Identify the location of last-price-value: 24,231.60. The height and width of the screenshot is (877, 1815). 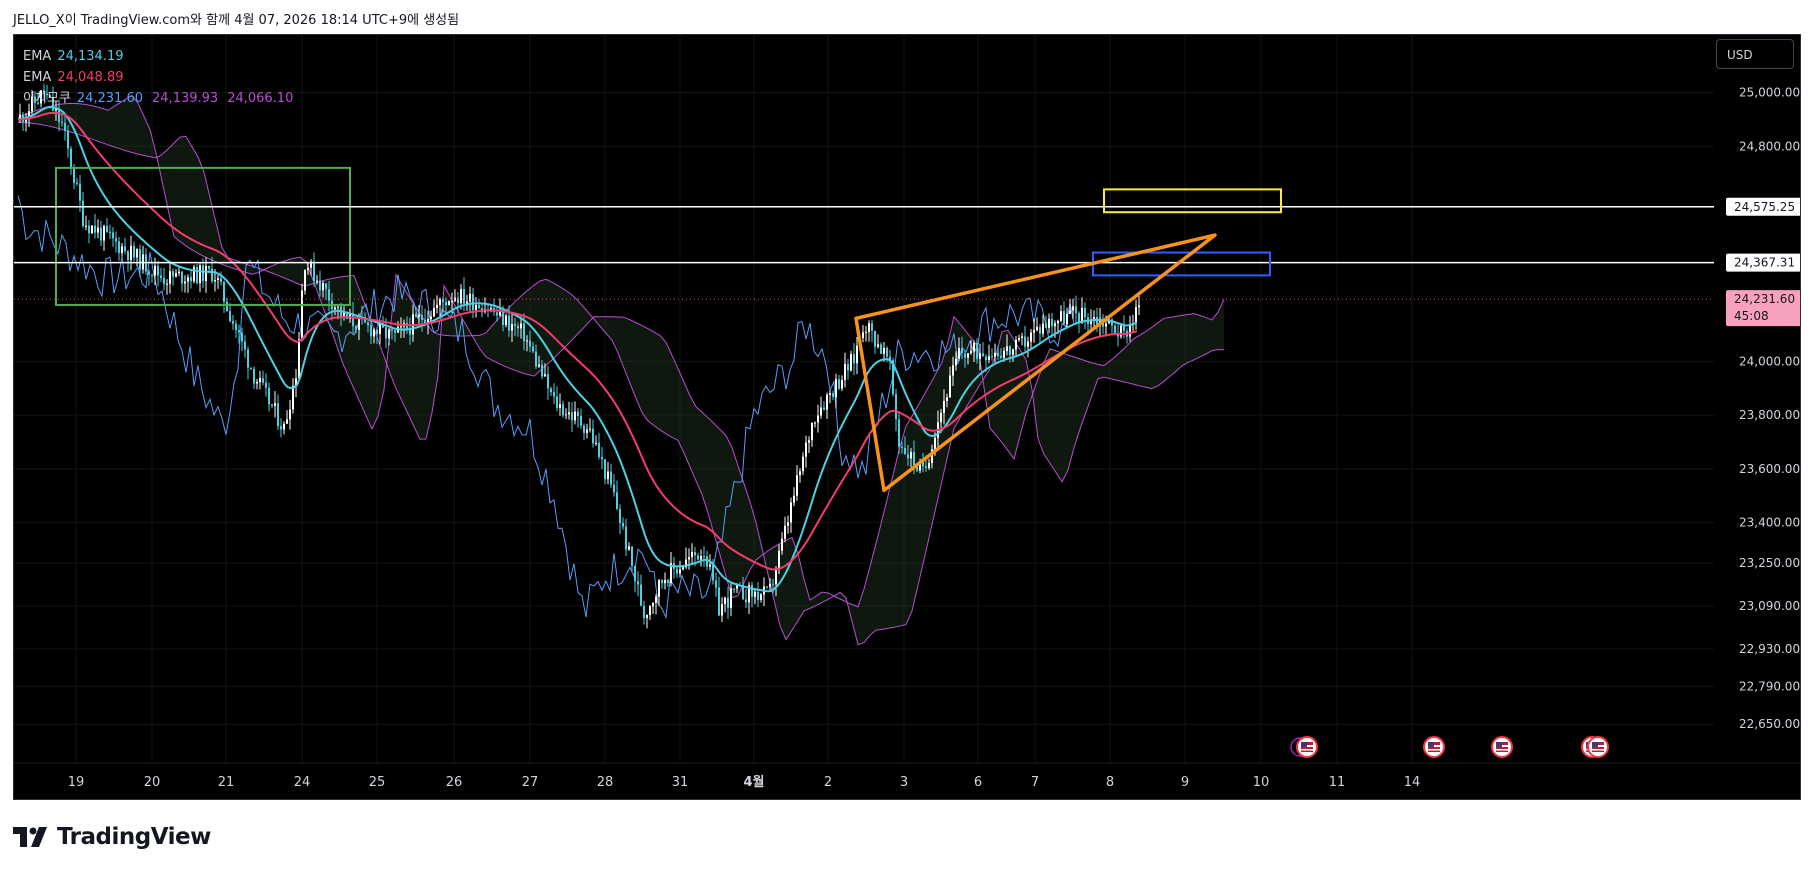
(1764, 299).